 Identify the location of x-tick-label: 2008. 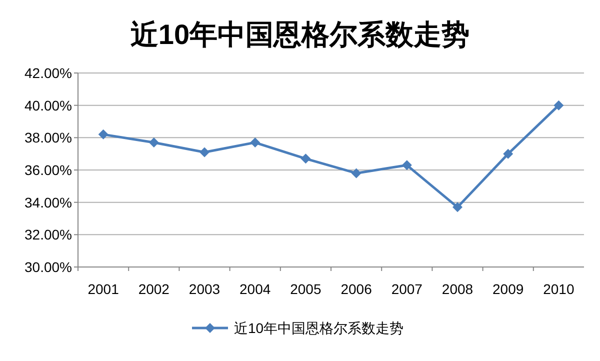
(458, 289).